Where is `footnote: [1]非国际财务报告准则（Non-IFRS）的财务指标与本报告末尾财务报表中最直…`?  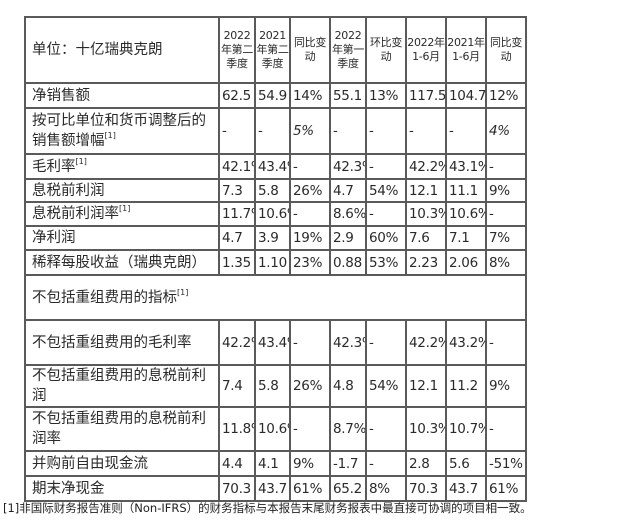
footnote: [1]非国际财务报告准则（Non-IFRS）的财务指标与本报告末尾财务报表中最直… is located at coordinates (267, 508).